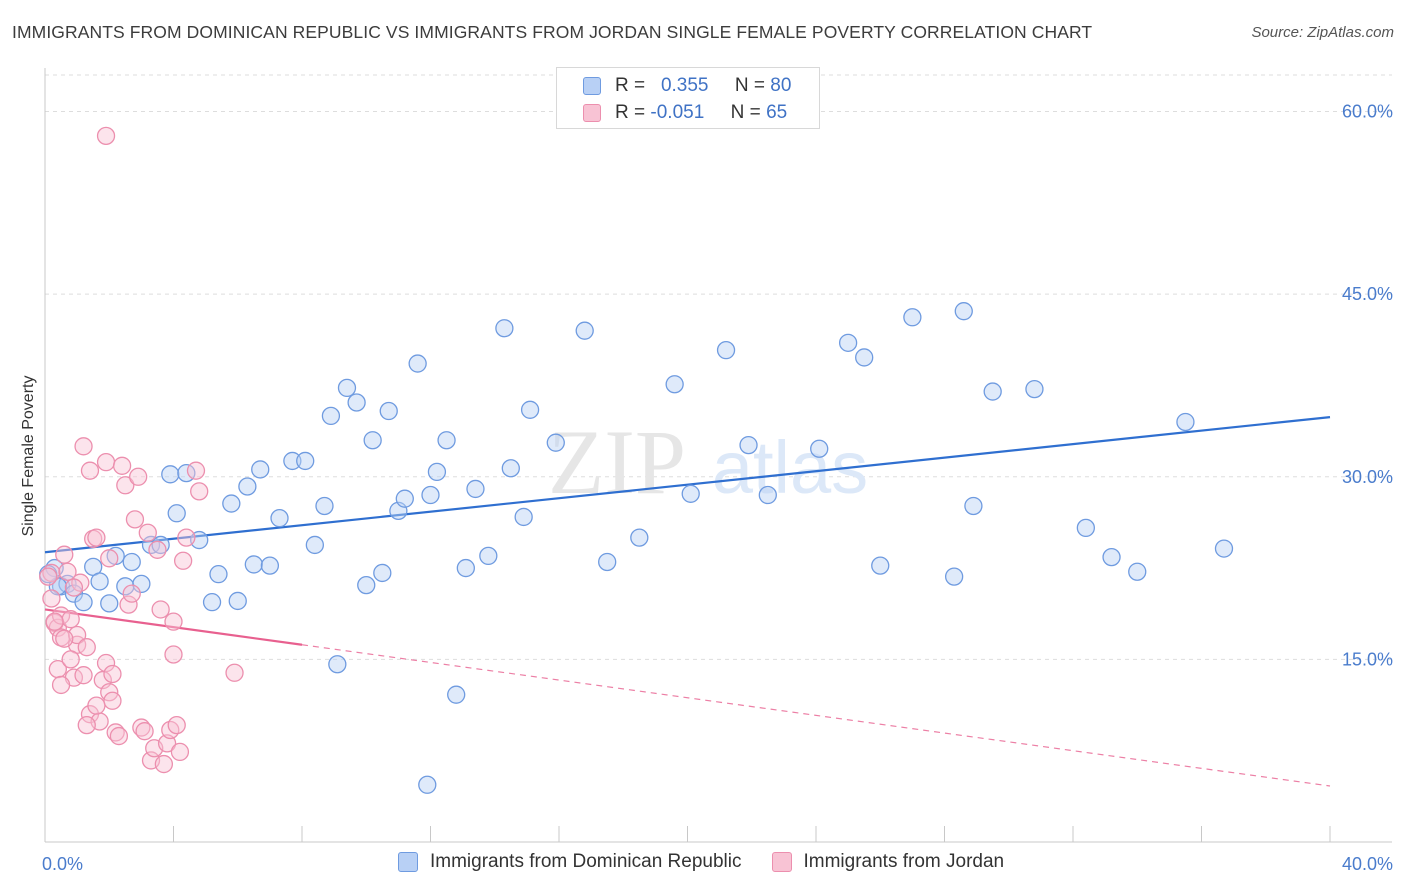  Describe the element at coordinates (592, 113) in the screenshot. I see `legend-swatch-pink` at that location.